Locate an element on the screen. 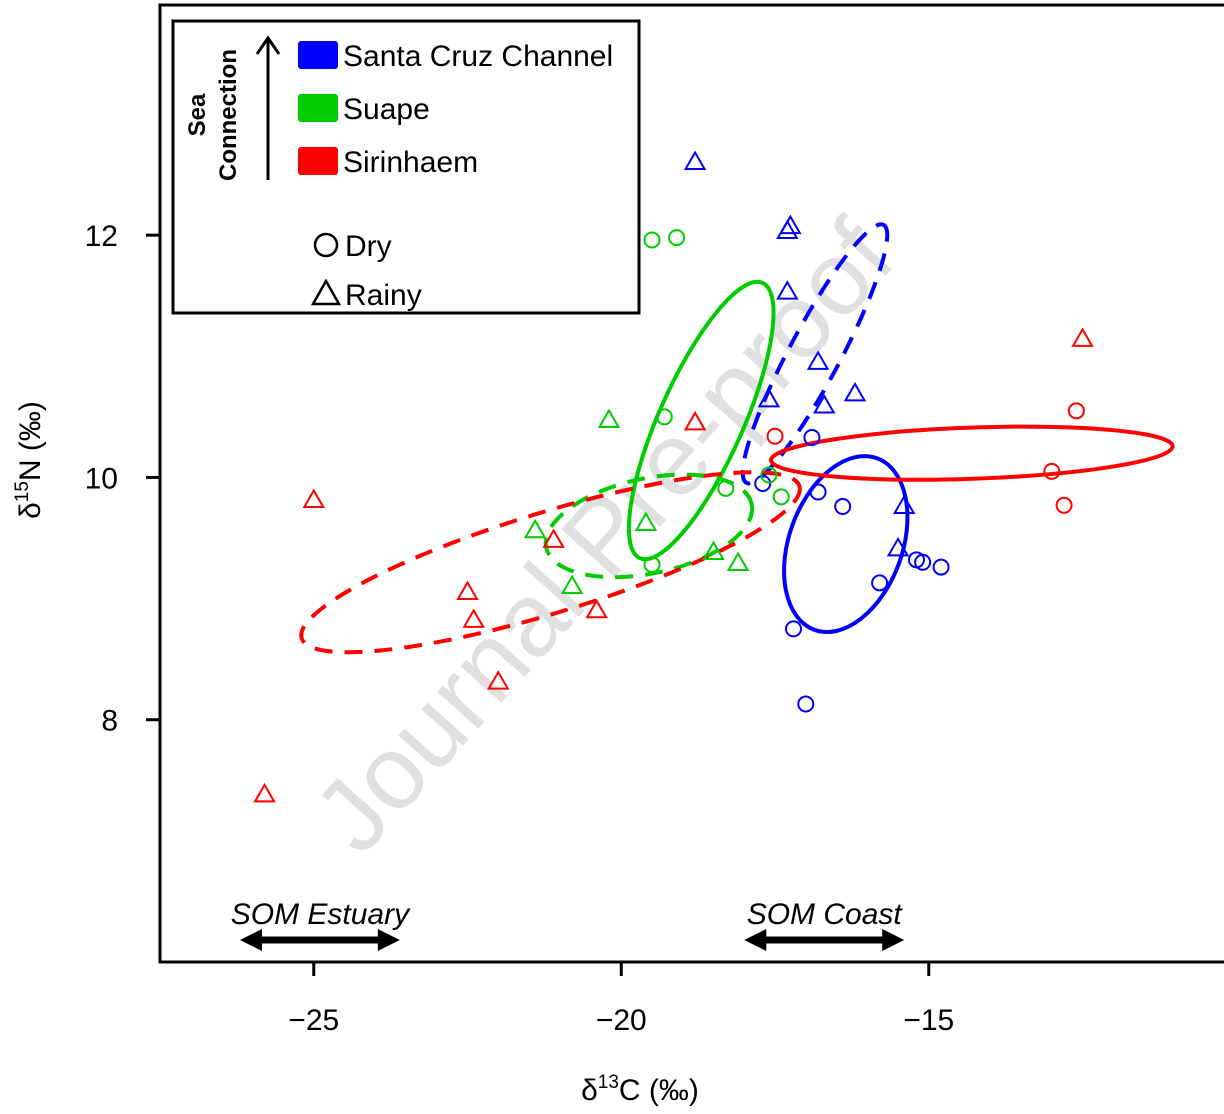  y-axis: 8 10 12 is located at coordinates (122, 479).